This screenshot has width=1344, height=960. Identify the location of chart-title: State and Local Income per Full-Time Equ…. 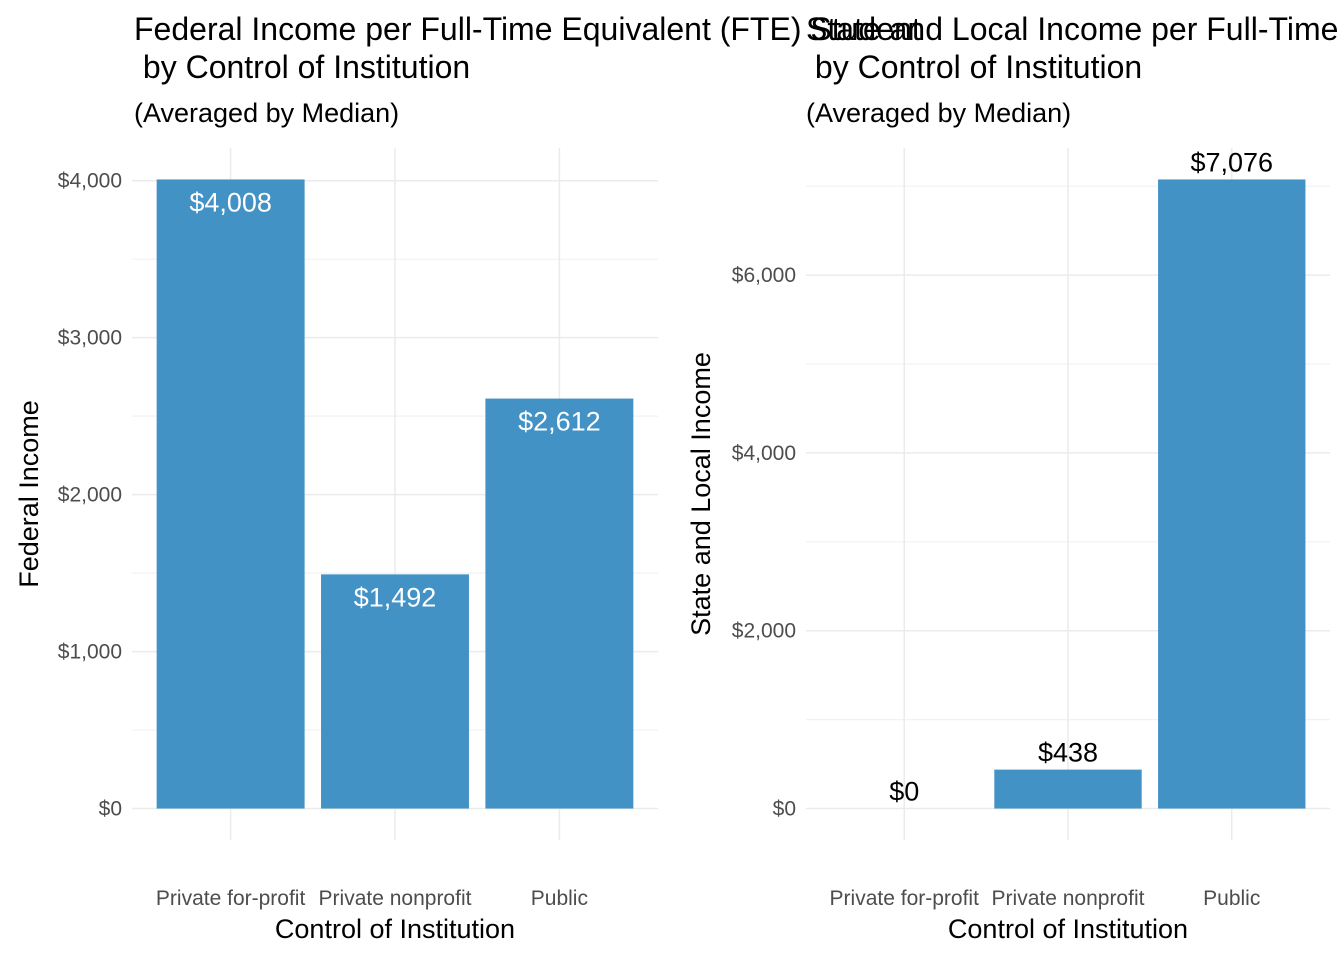
(1075, 29).